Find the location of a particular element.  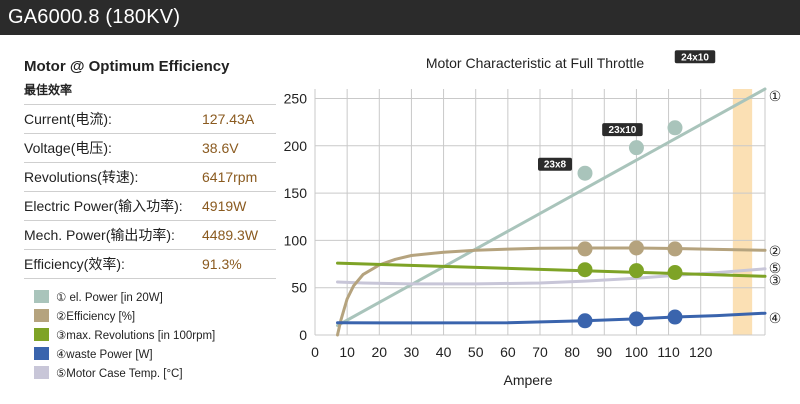

page-title: GA6000.8 (180KV) is located at coordinates (94, 17).